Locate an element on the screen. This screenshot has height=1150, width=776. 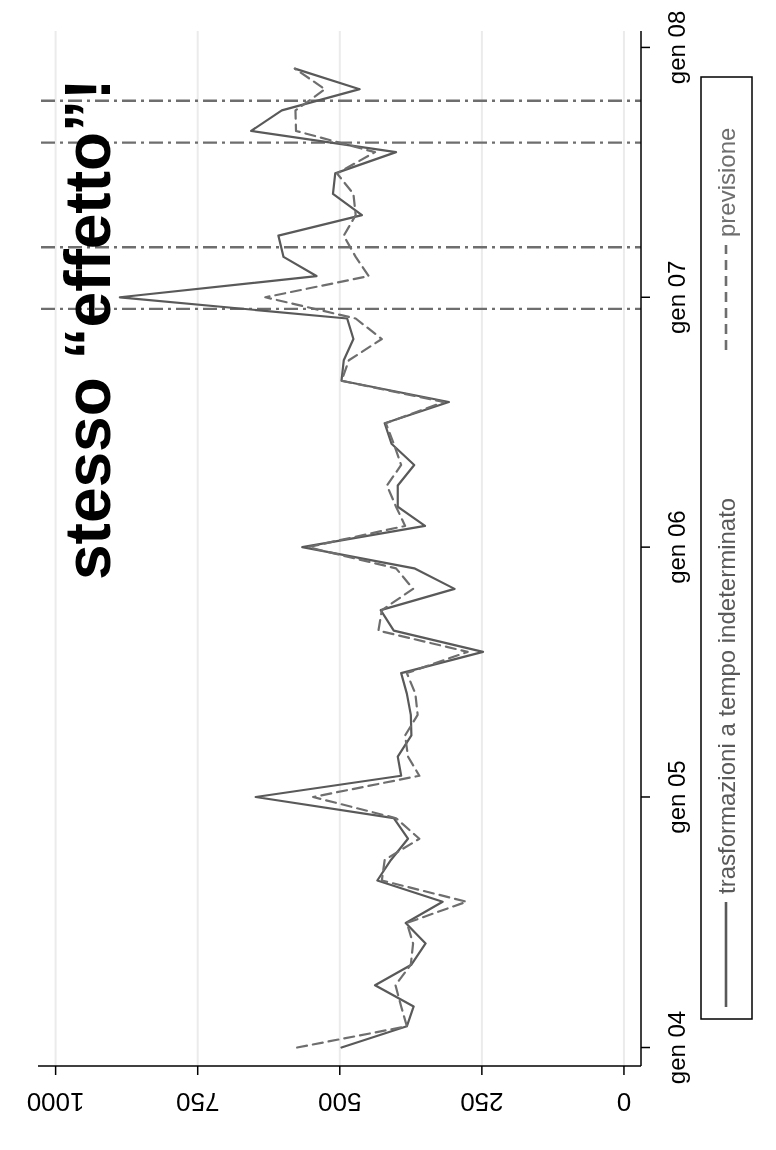
y-tick-label: gen 08 is located at coordinates (676, 47).